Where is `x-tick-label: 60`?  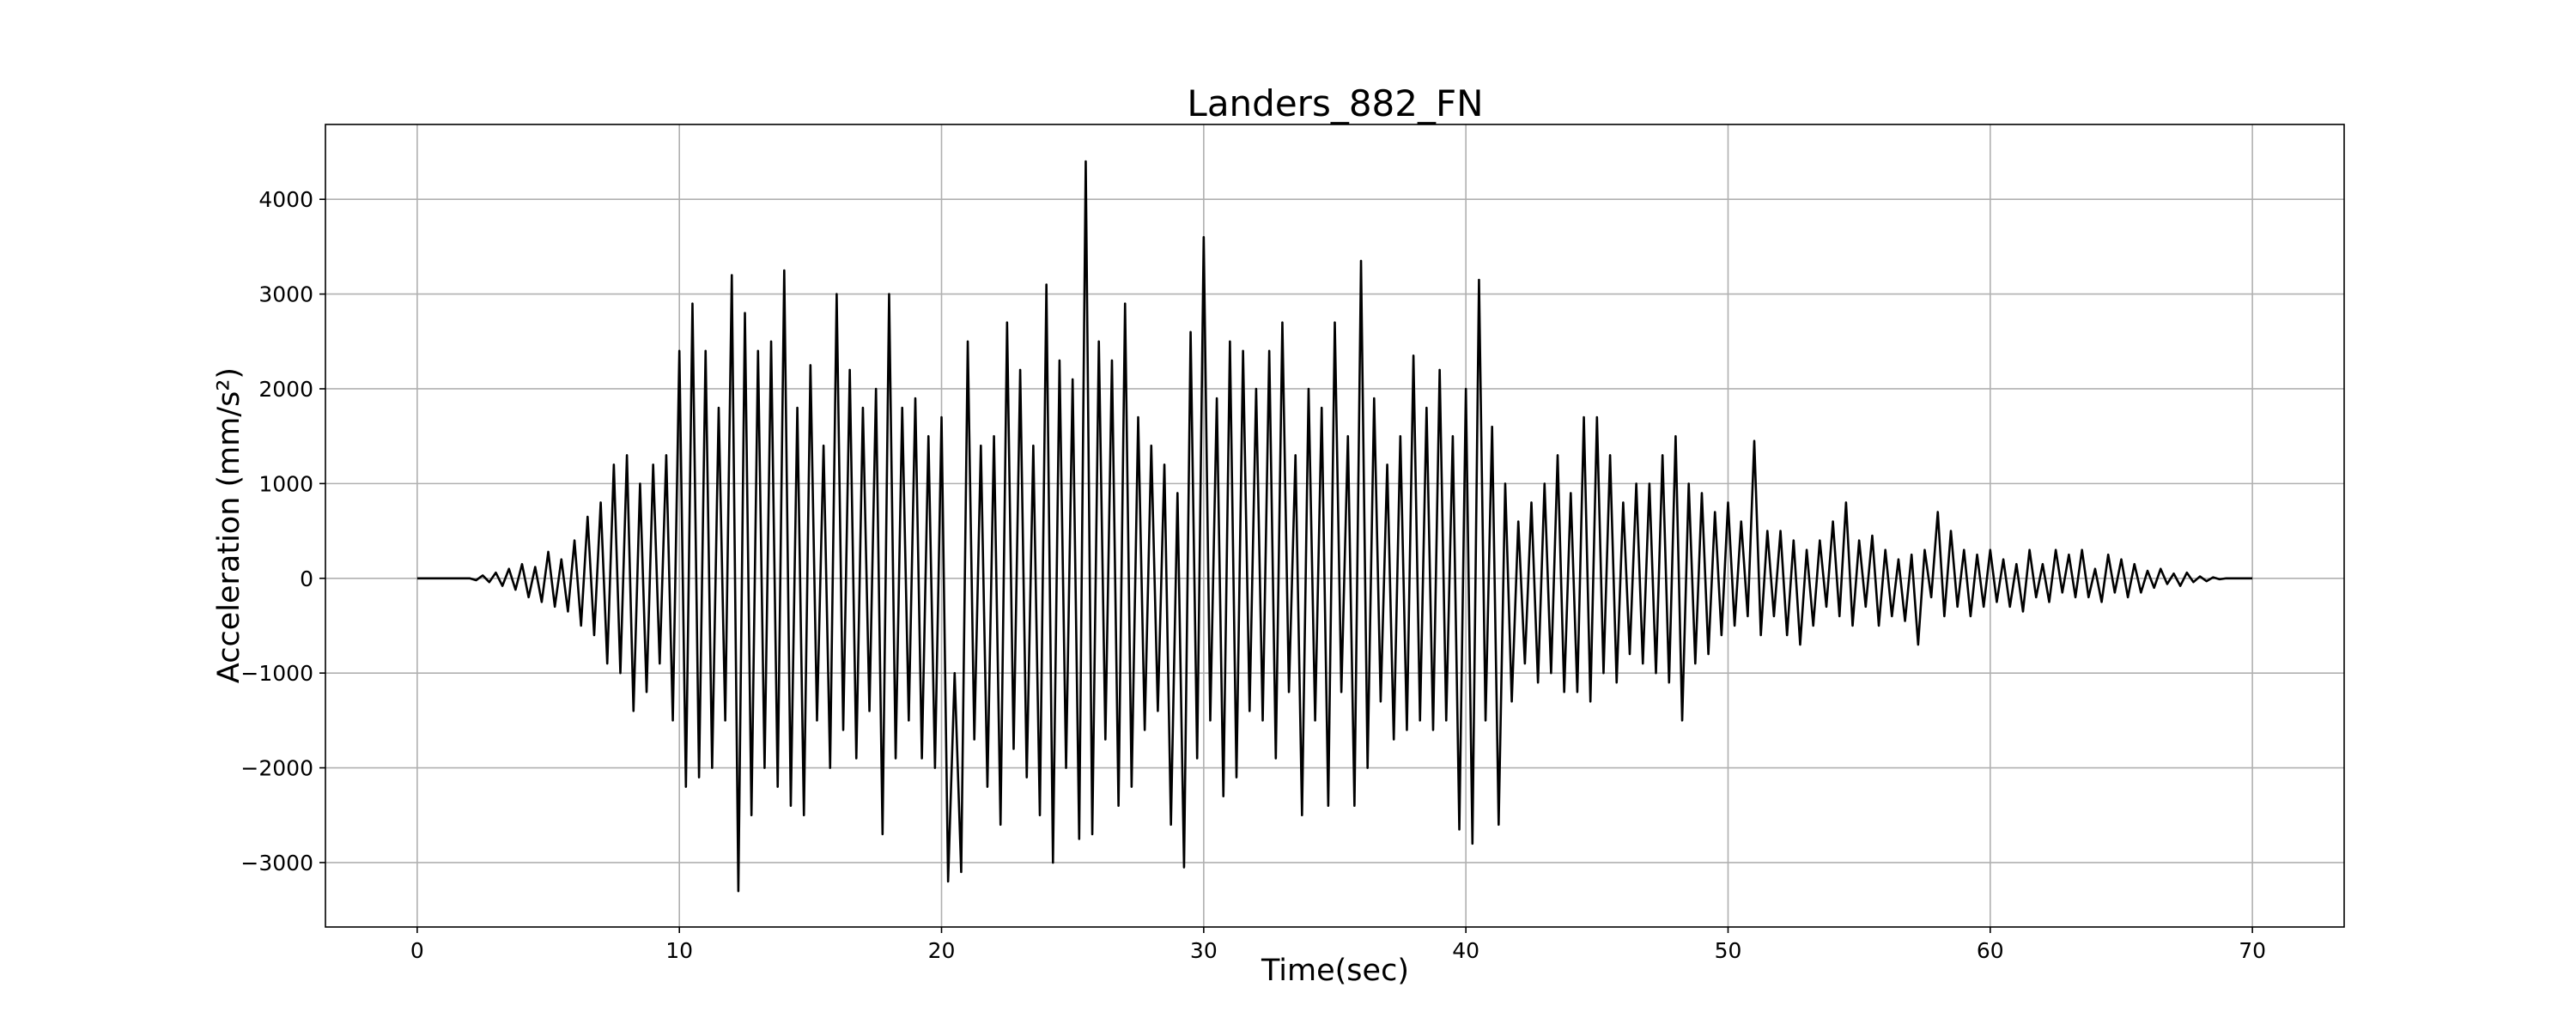 x-tick-label: 60 is located at coordinates (1990, 950).